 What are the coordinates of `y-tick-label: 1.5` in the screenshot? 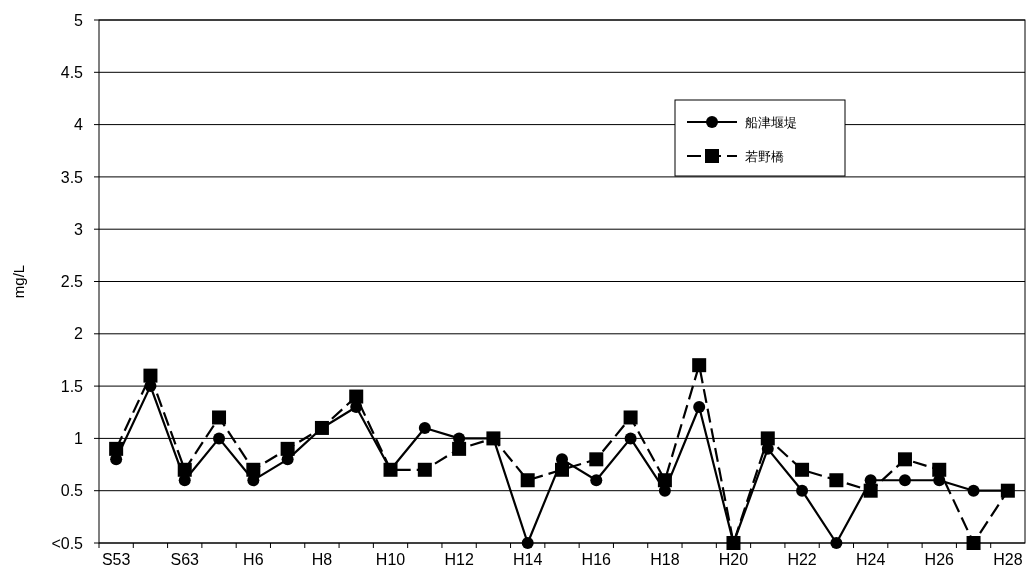 It's located at (72, 386).